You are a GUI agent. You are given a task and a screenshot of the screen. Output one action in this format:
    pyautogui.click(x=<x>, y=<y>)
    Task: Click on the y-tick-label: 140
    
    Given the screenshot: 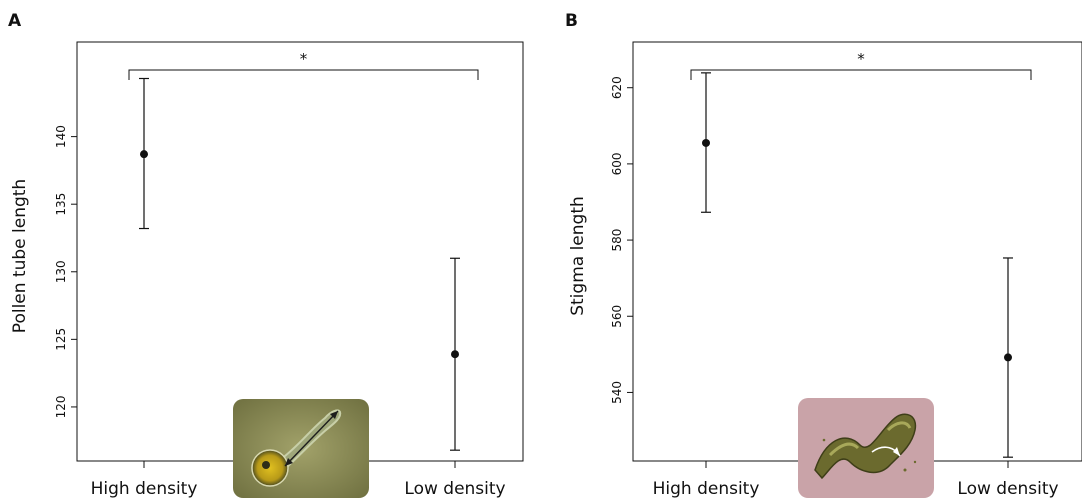 What is the action you would take?
    pyautogui.click(x=61, y=136)
    